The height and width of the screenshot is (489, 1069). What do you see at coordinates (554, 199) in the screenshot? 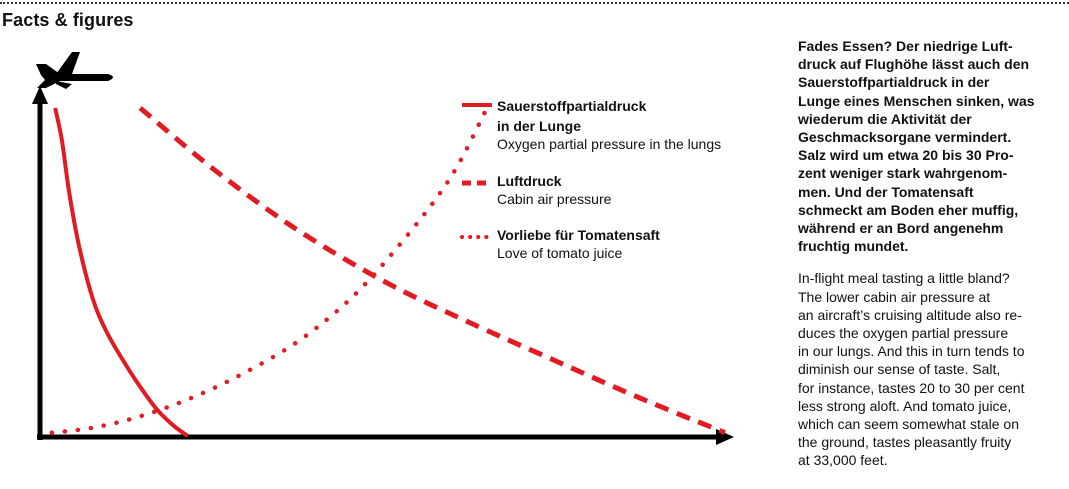
I see `legend-label-en: Cabin air pressure` at bounding box center [554, 199].